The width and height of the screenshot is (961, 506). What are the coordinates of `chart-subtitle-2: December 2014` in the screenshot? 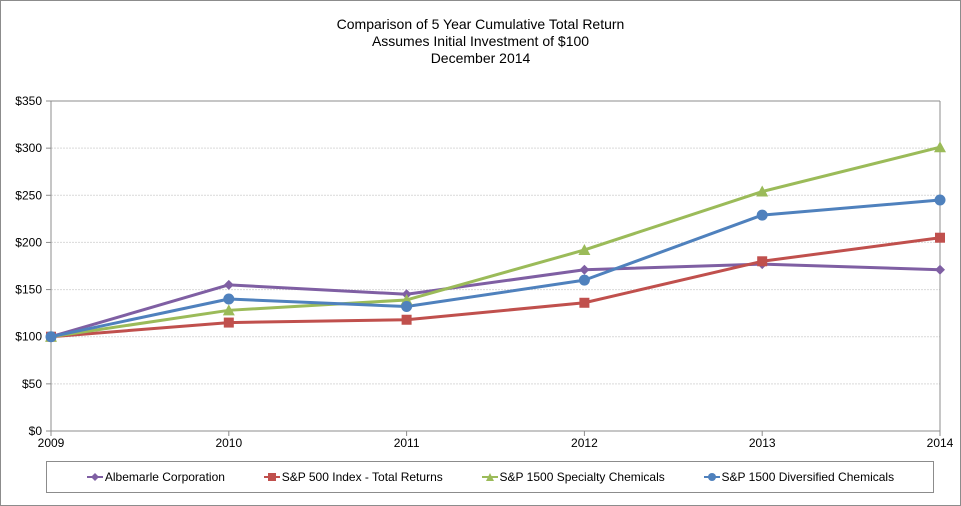 It's located at (480, 58).